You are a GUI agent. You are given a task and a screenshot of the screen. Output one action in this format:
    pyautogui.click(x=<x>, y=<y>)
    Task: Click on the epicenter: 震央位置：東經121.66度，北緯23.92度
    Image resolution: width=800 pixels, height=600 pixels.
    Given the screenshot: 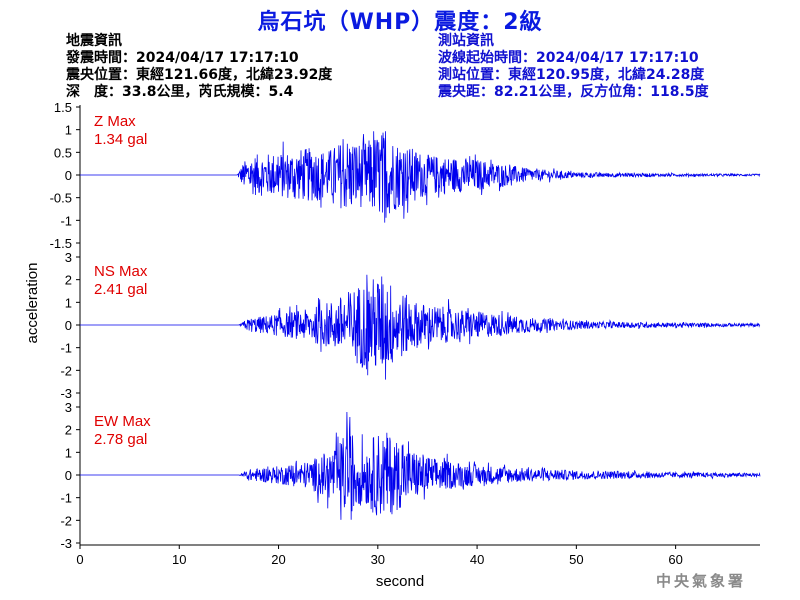 What is the action you would take?
    pyautogui.click(x=199, y=75)
    